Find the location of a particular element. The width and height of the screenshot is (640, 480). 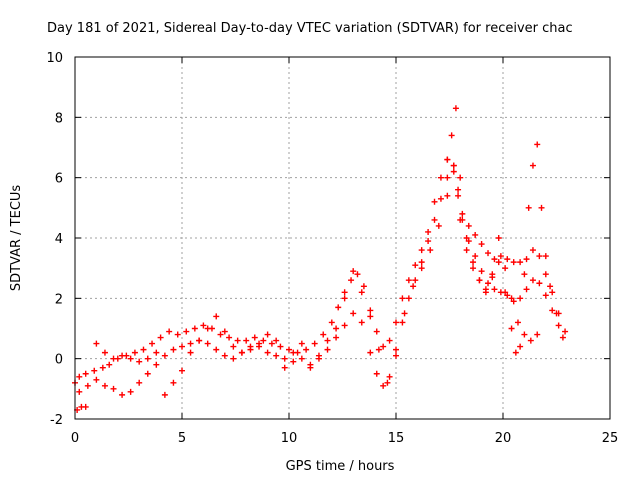

x-tick-label: 15 is located at coordinates (396, 438).